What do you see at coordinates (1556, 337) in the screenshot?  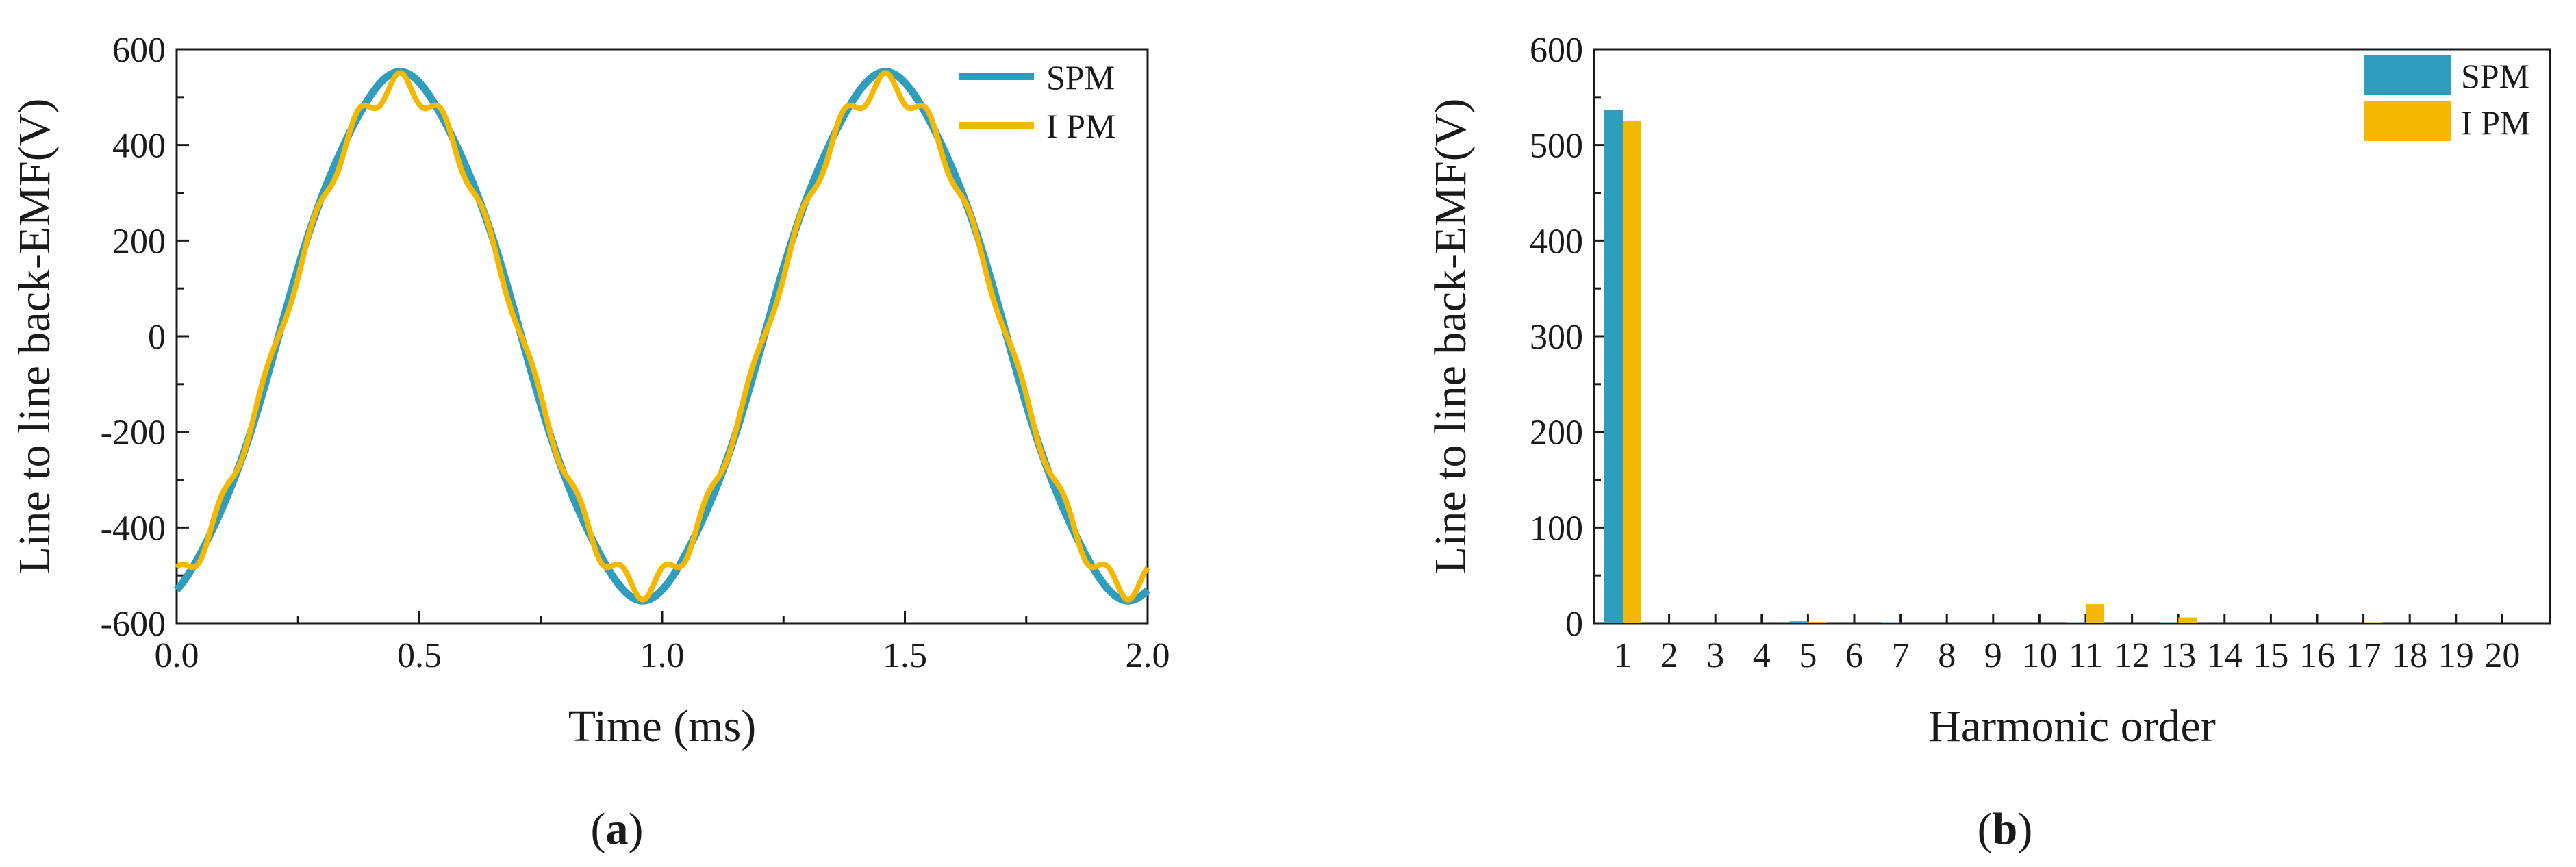 I see `panel-b-y-tick-label: 300` at bounding box center [1556, 337].